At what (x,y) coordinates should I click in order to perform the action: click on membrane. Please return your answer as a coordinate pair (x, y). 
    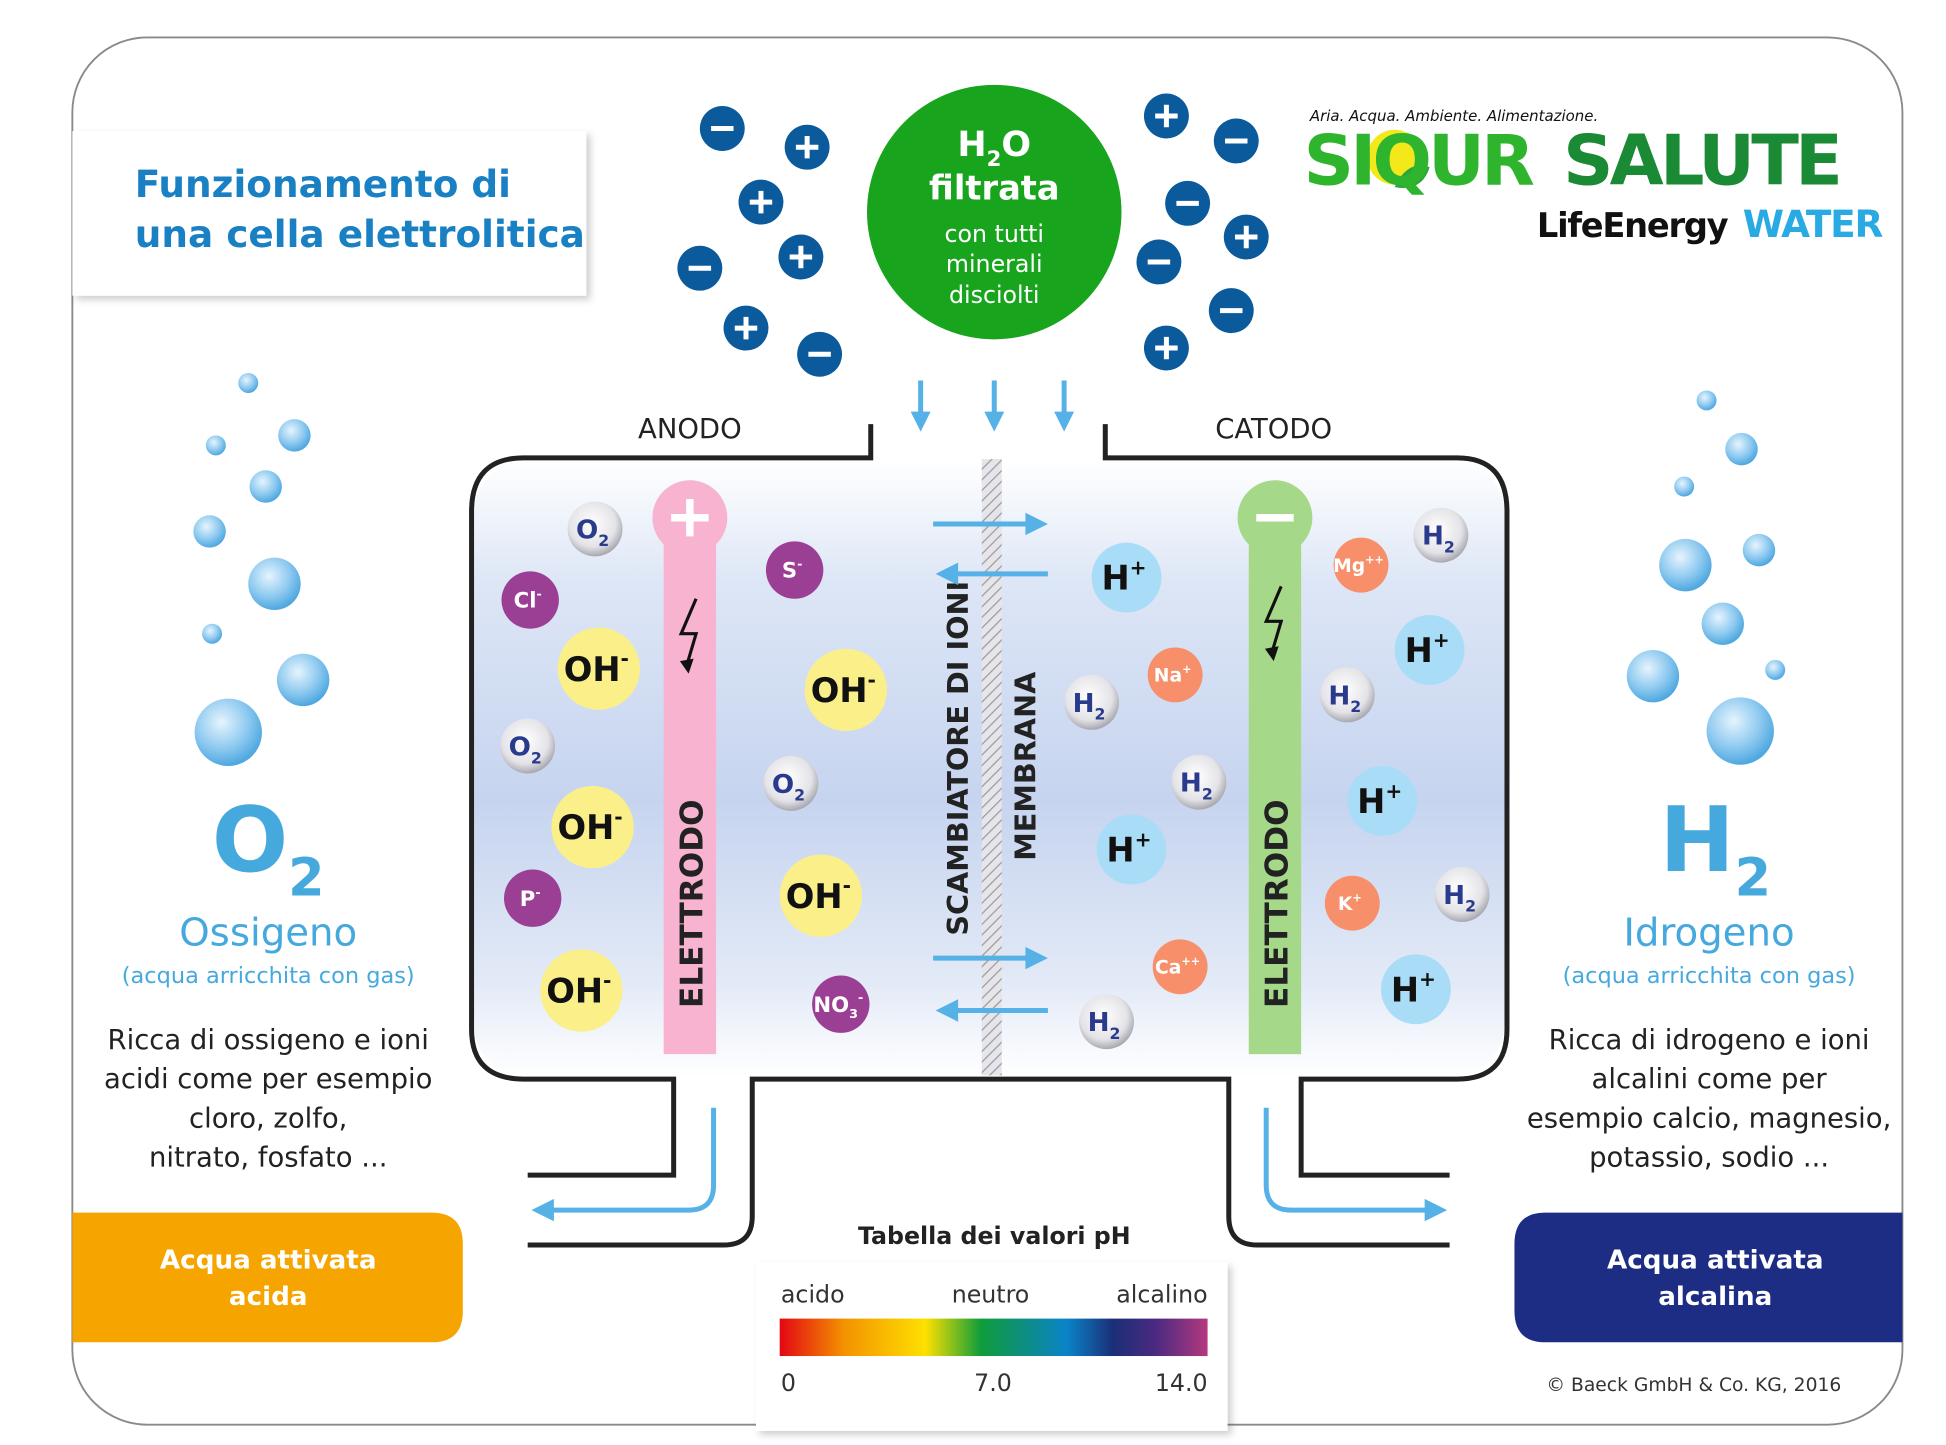
    Looking at the image, I should click on (991, 767).